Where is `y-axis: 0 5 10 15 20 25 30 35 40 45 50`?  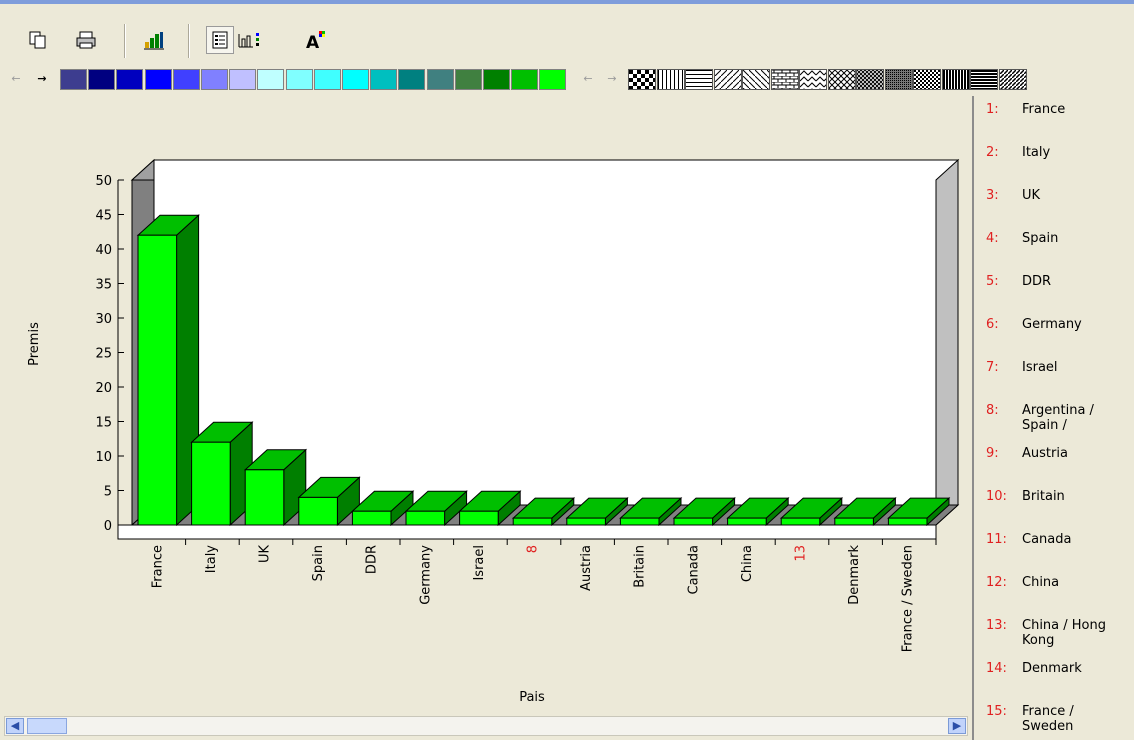 y-axis: 0 5 10 15 20 25 30 35 40 45 50 is located at coordinates (109, 356).